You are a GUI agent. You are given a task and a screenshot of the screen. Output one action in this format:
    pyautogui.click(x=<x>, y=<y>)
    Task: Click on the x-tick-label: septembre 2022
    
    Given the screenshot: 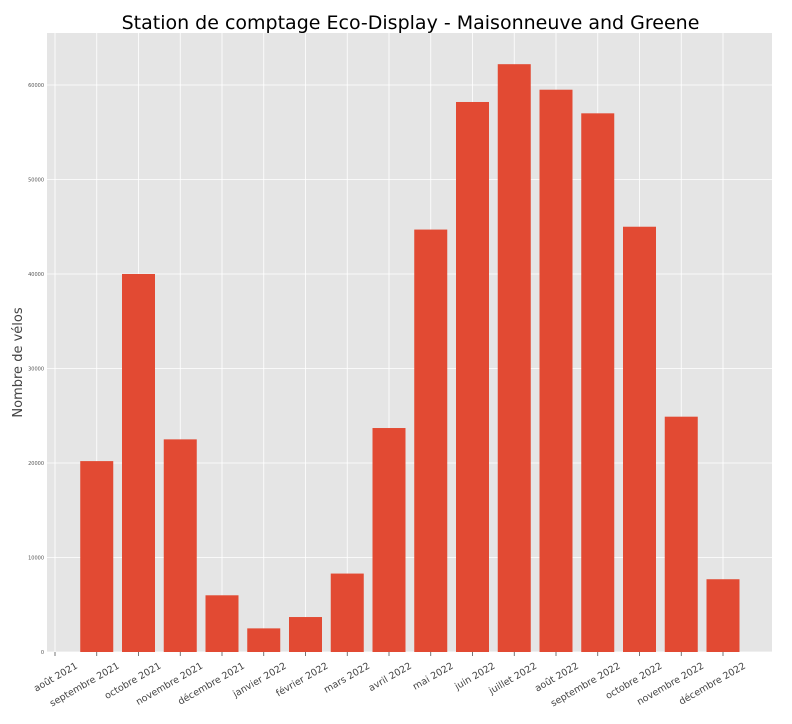 What is the action you would take?
    pyautogui.click(x=585, y=685)
    